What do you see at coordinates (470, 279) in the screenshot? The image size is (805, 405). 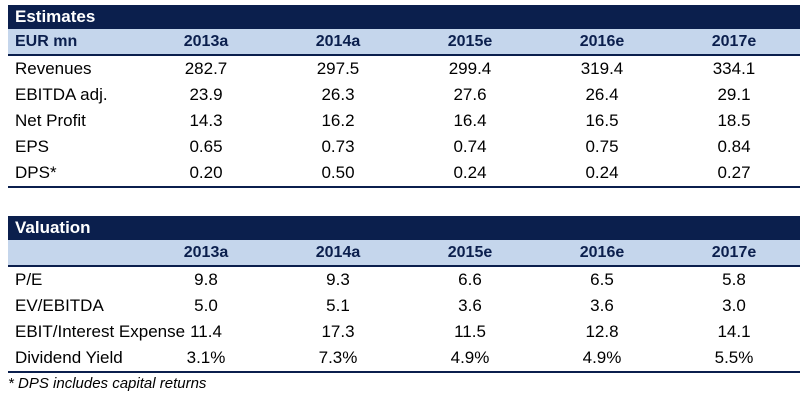 I see `table-cell: 6.6` at bounding box center [470, 279].